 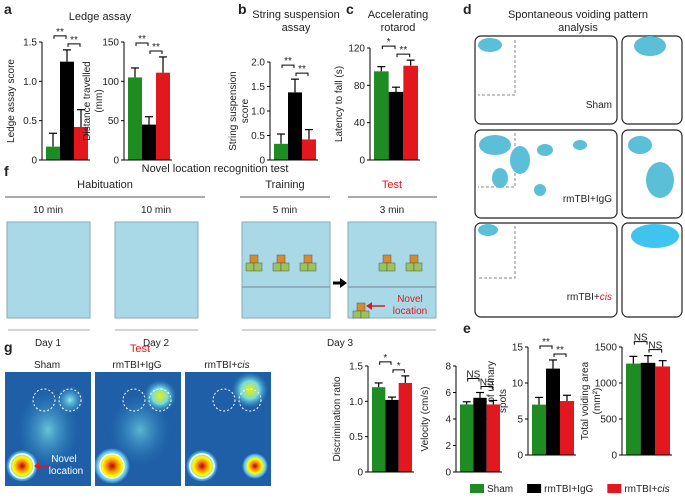 What do you see at coordinates (608, 420) in the screenshot?
I see `y-tick-label: 500` at bounding box center [608, 420].